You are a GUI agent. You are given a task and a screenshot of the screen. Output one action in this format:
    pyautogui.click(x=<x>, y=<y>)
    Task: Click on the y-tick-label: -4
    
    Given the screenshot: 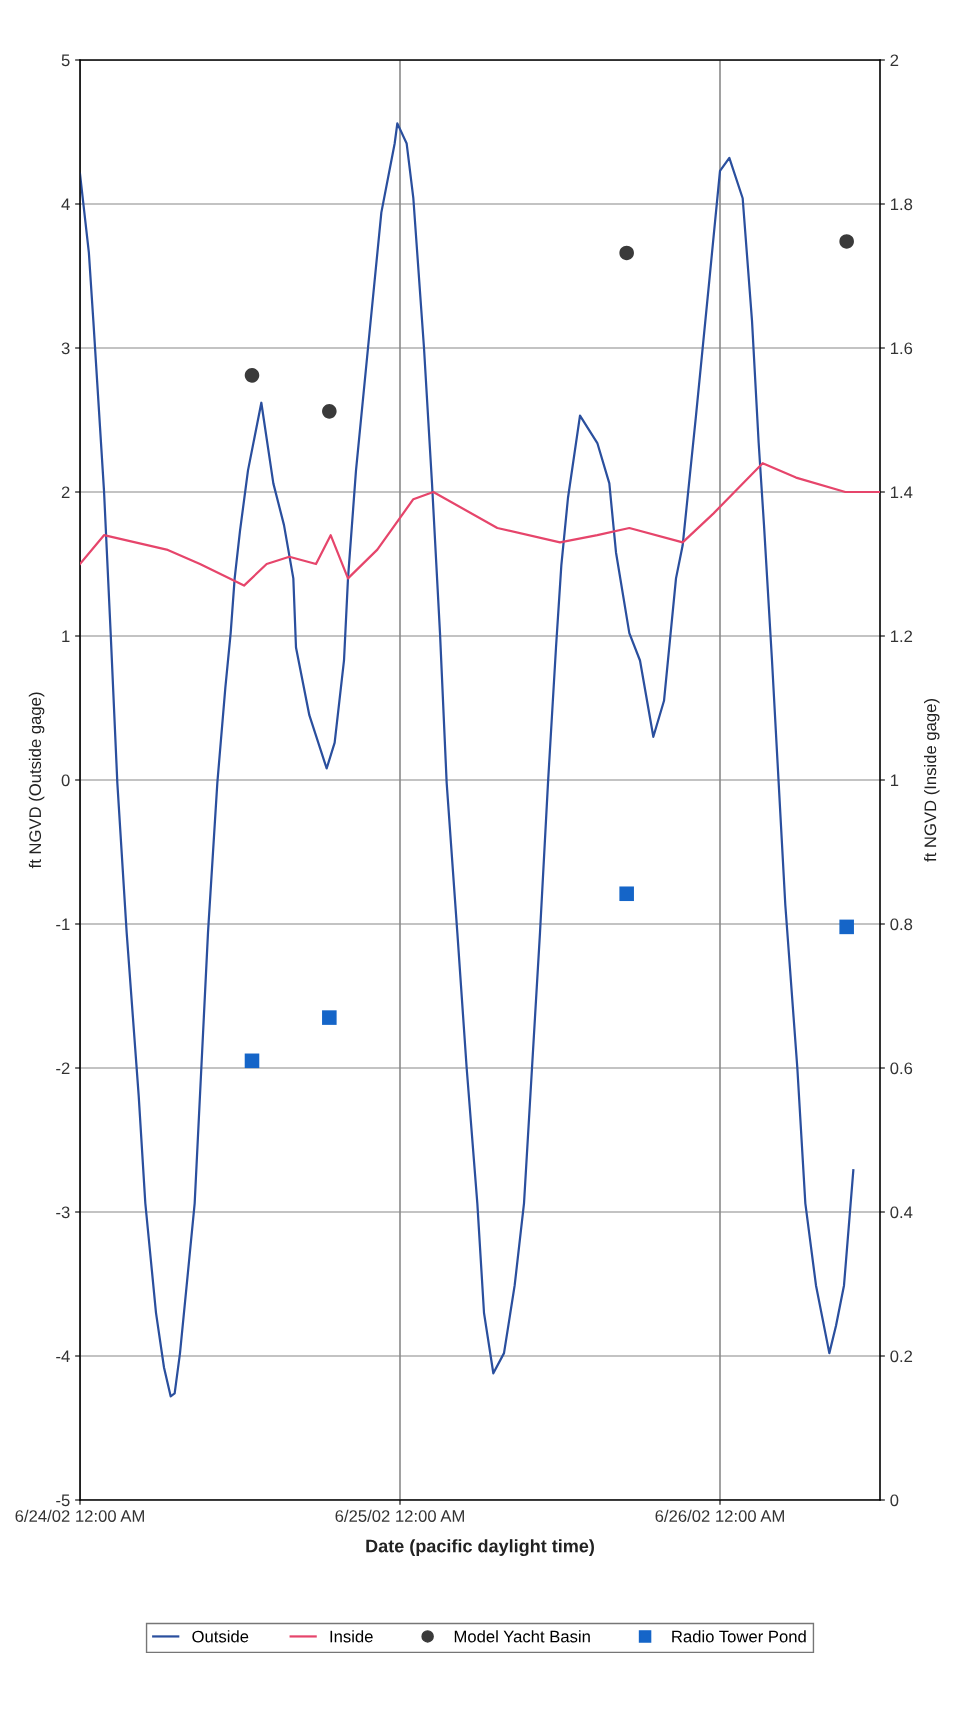 What is the action you would take?
    pyautogui.click(x=63, y=1356)
    